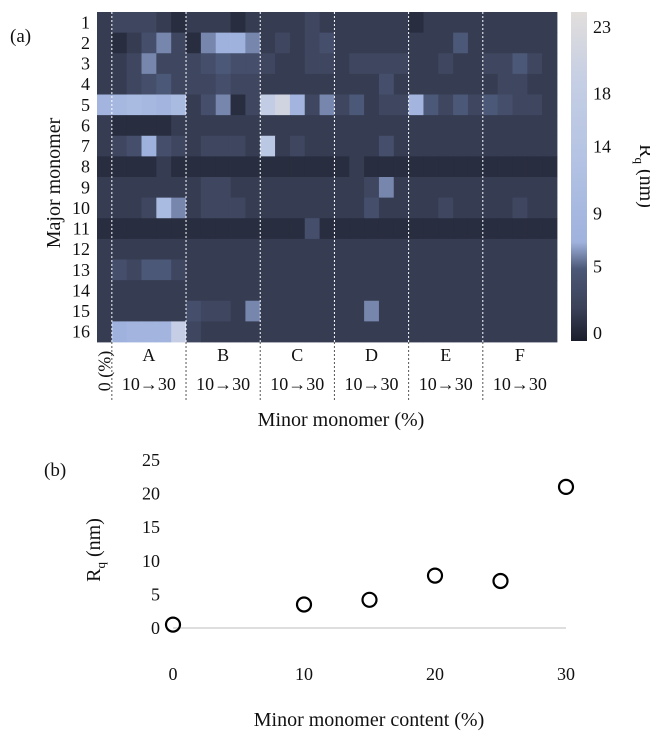  What do you see at coordinates (639, 160) in the screenshot?
I see `colorbar-label-sub: q` at bounding box center [639, 160].